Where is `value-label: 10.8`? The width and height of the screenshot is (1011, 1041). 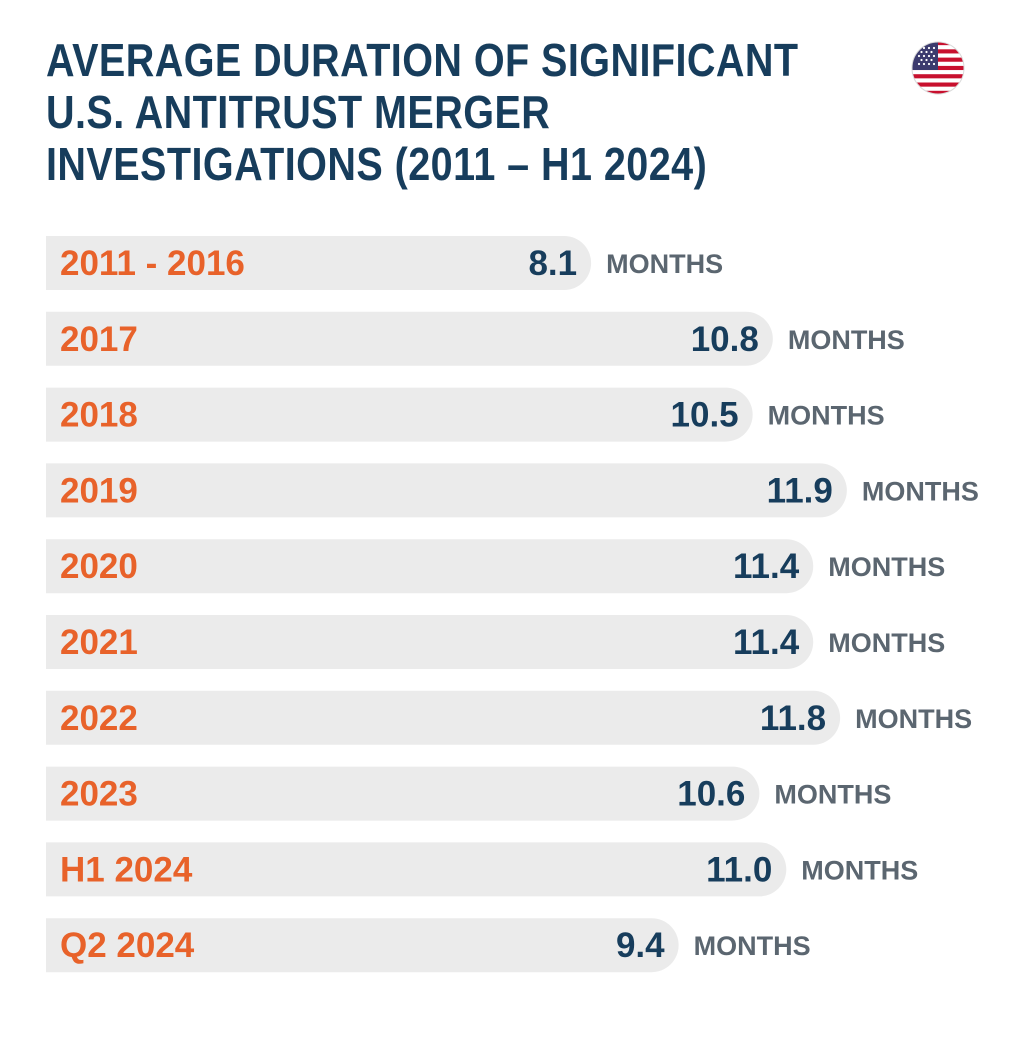
value-label: 10.8 is located at coordinates (725, 339).